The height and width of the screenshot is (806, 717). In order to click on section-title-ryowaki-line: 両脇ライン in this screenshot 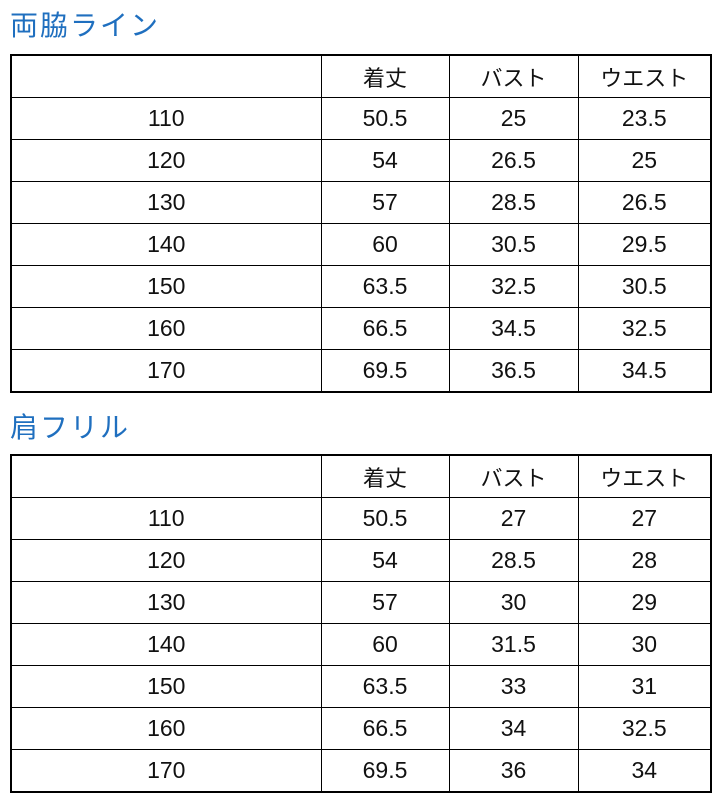, I will do `click(85, 25)`.